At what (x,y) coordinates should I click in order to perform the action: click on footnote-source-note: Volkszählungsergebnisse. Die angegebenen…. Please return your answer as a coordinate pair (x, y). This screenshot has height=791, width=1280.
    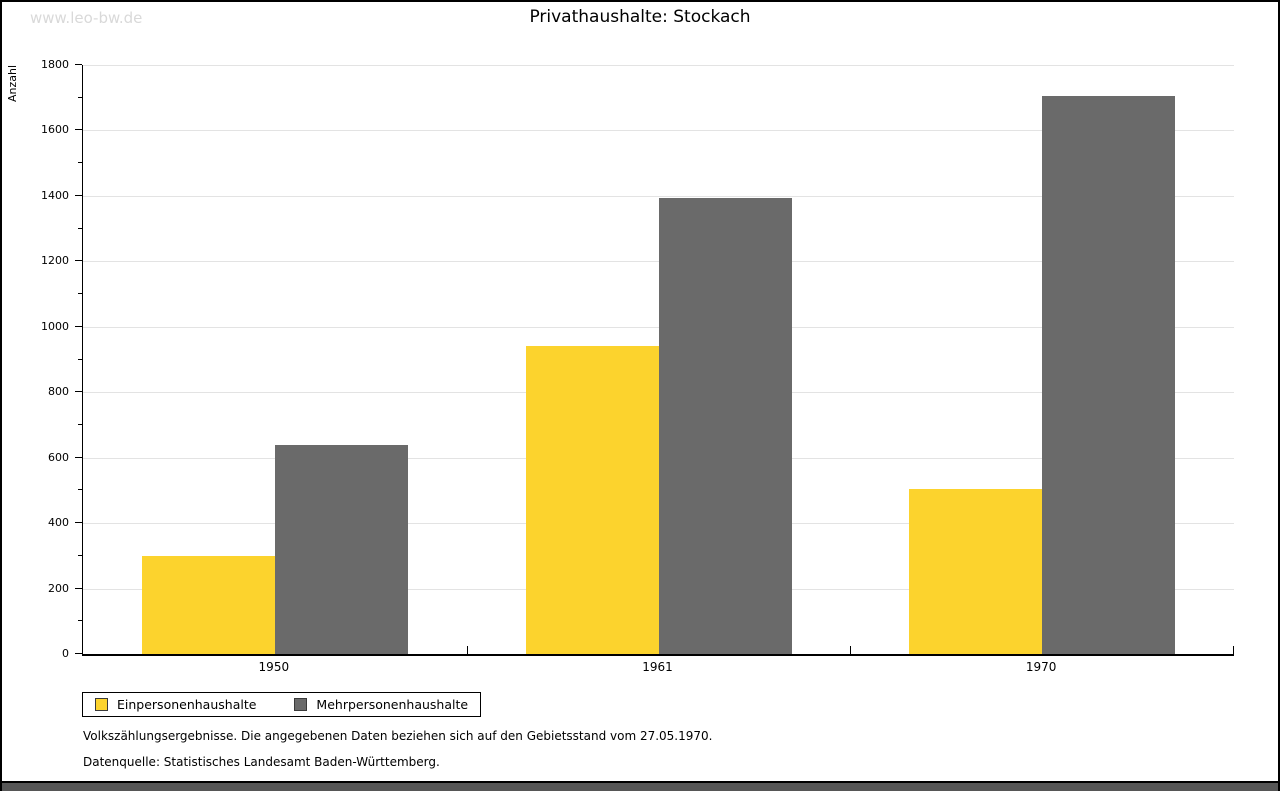
    Looking at the image, I should click on (398, 736).